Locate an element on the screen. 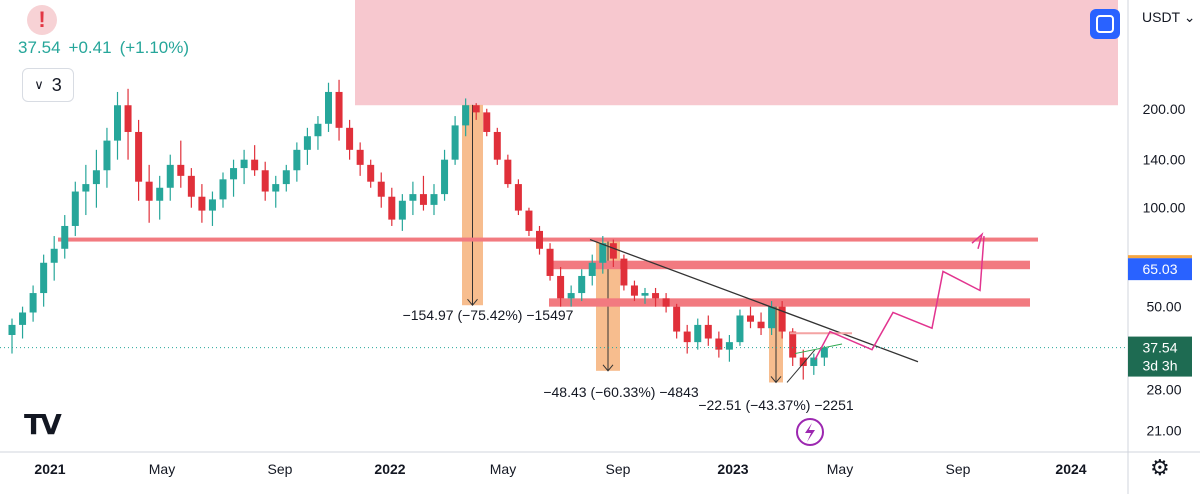 The image size is (1200, 494). gear-icon: ⚙ is located at coordinates (1160, 467).